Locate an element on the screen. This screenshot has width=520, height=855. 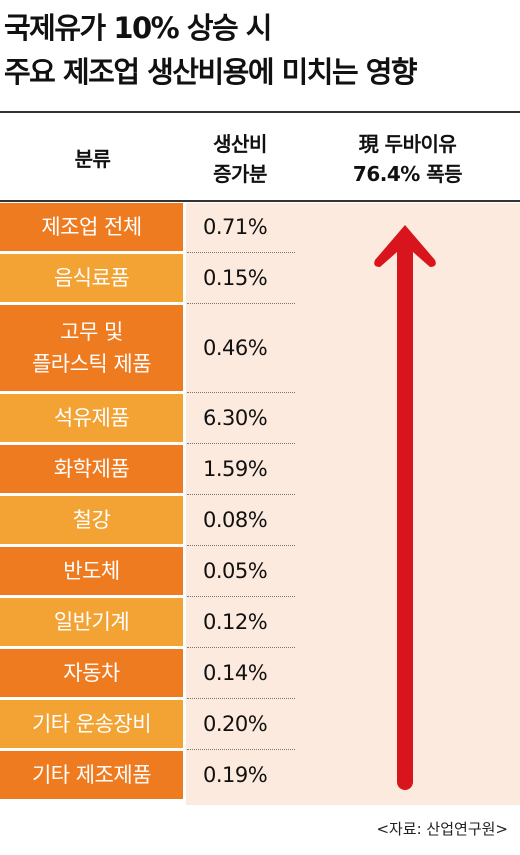
category-cell: 고무 및 플라스틱 제품 is located at coordinates (91, 348).